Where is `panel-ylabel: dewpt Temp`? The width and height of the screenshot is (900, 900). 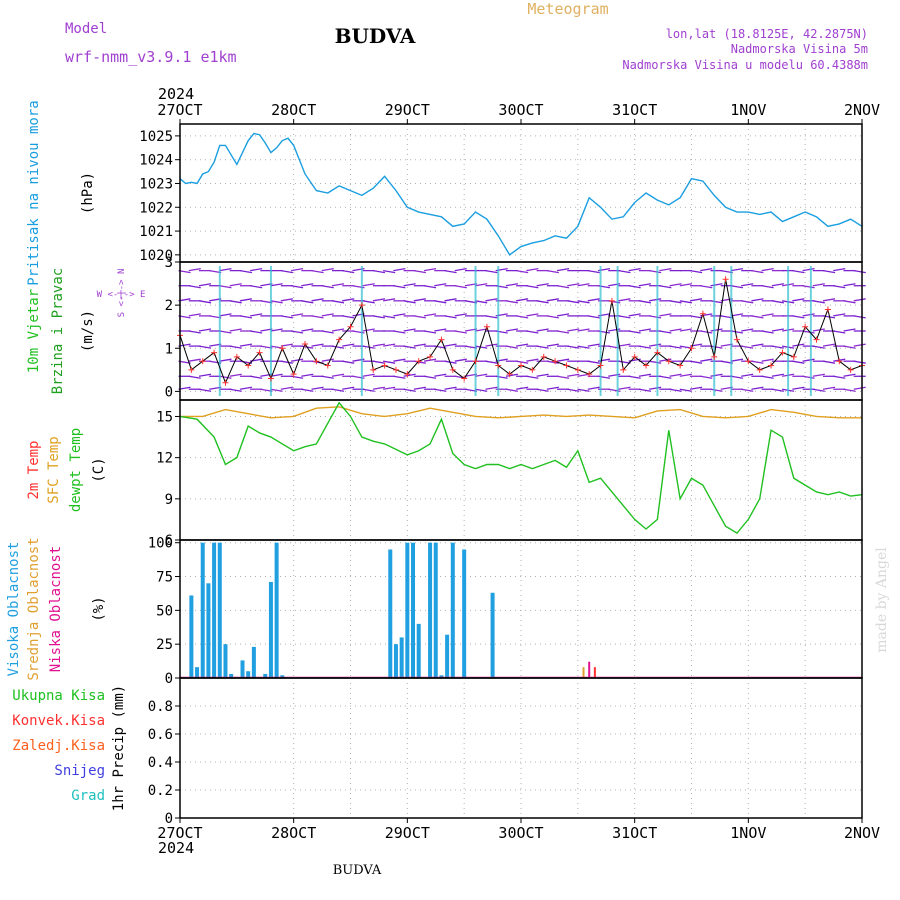 panel-ylabel: dewpt Temp is located at coordinates (76, 470).